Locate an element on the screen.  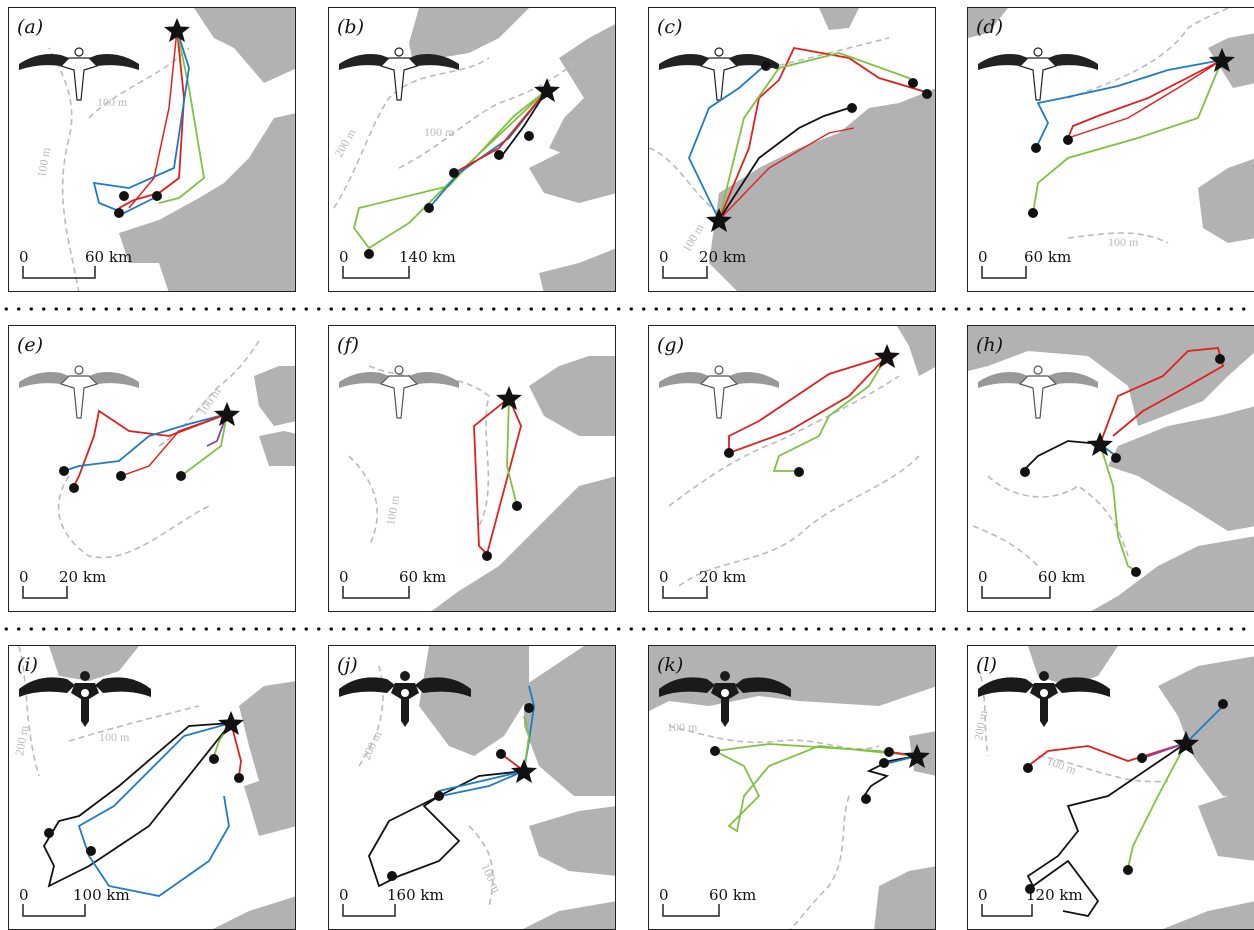
scale-distance: 160 km is located at coordinates (415, 895).